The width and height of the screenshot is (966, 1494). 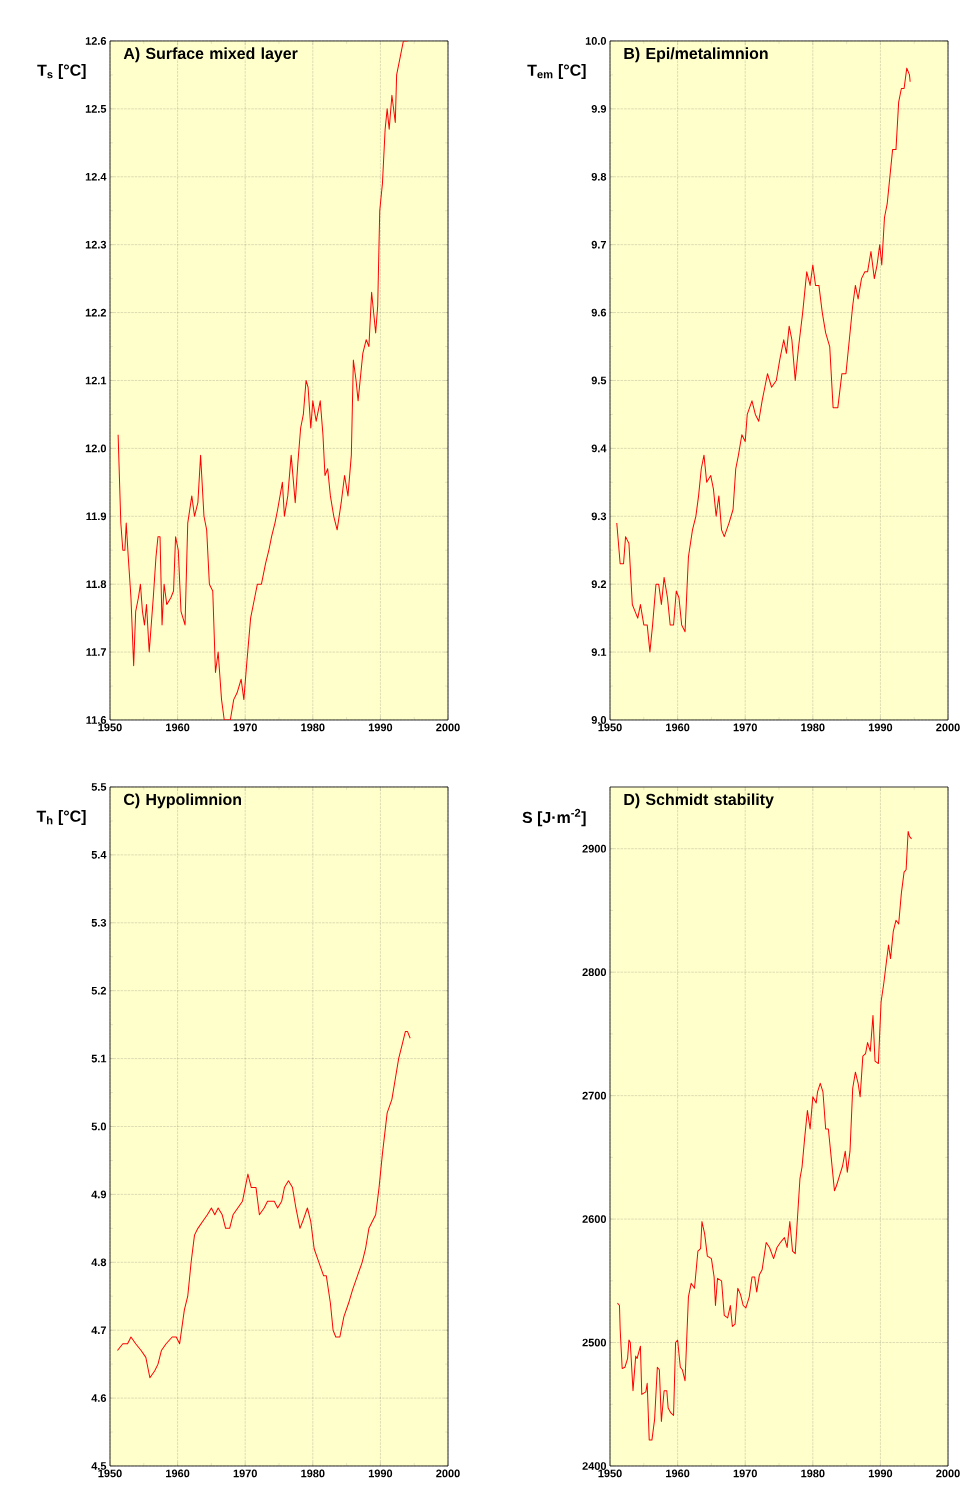 I want to click on y-tick-label: 2500, so click(x=594, y=1342).